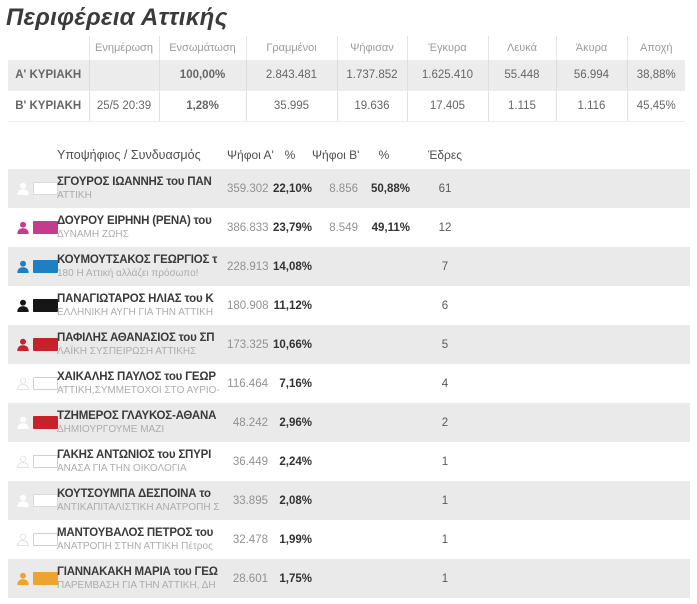 This screenshot has width=697, height=604. I want to click on summary-cell-abstention: 38,88%, so click(655, 75).